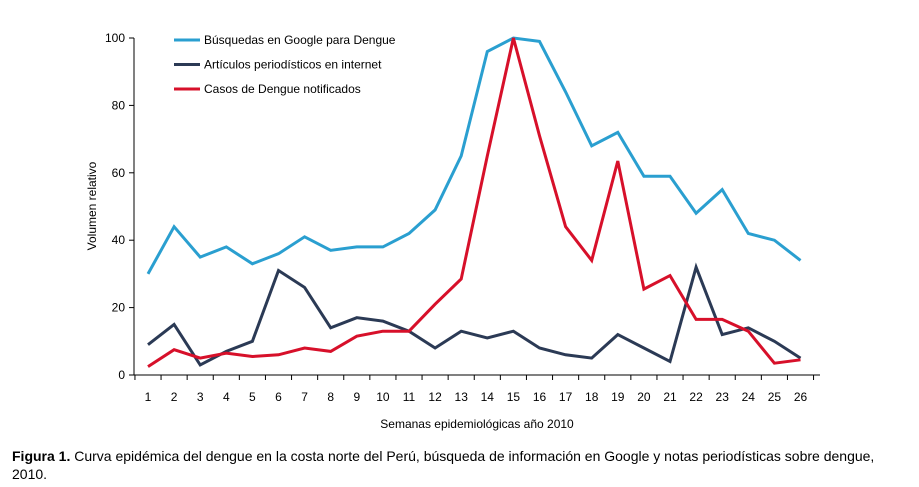  Describe the element at coordinates (435, 397) in the screenshot. I see `x-tick-label: 12` at that location.